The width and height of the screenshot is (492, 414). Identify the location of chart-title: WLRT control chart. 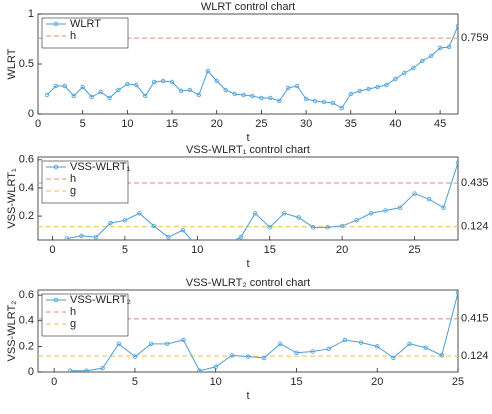
(248, 7).